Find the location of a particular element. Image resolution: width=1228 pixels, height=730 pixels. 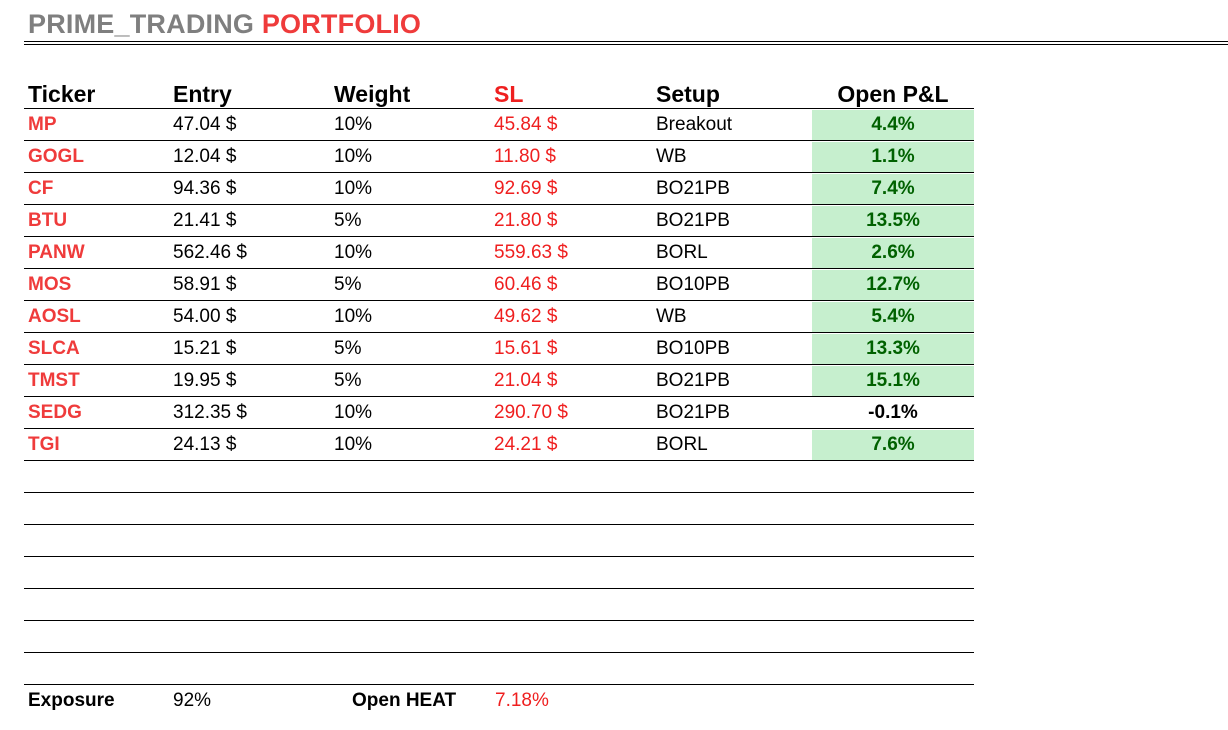

table-row: BTU 21.41 $ 5% 21.80 $ BO21PB 13.5% is located at coordinates (499, 221).